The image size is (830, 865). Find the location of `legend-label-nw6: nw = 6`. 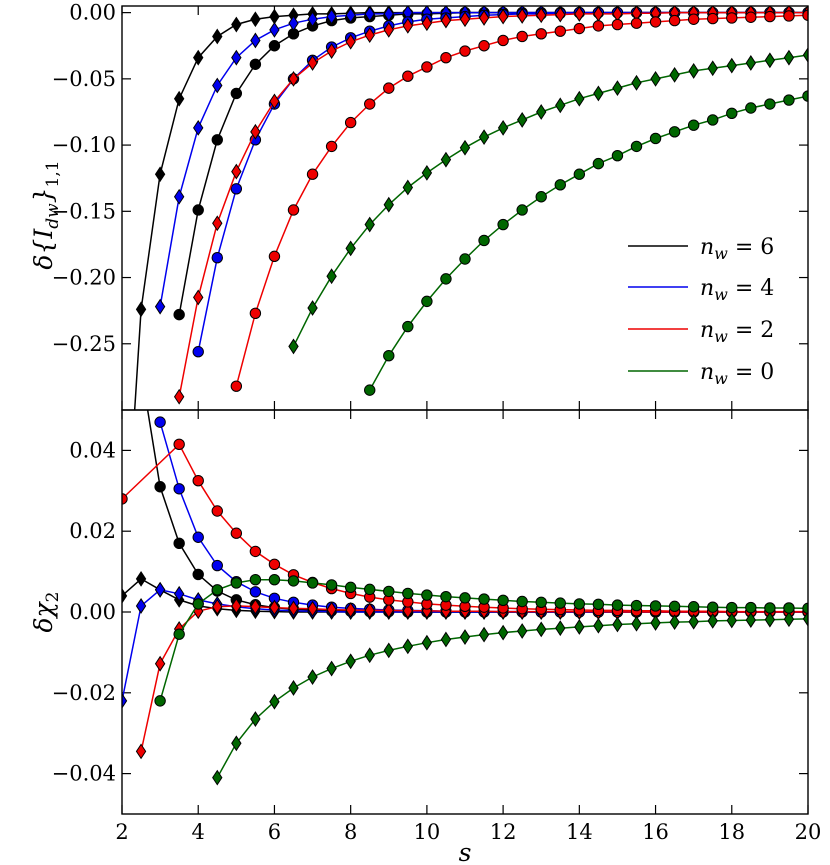

legend-label-nw6: nw = 6 is located at coordinates (737, 249).